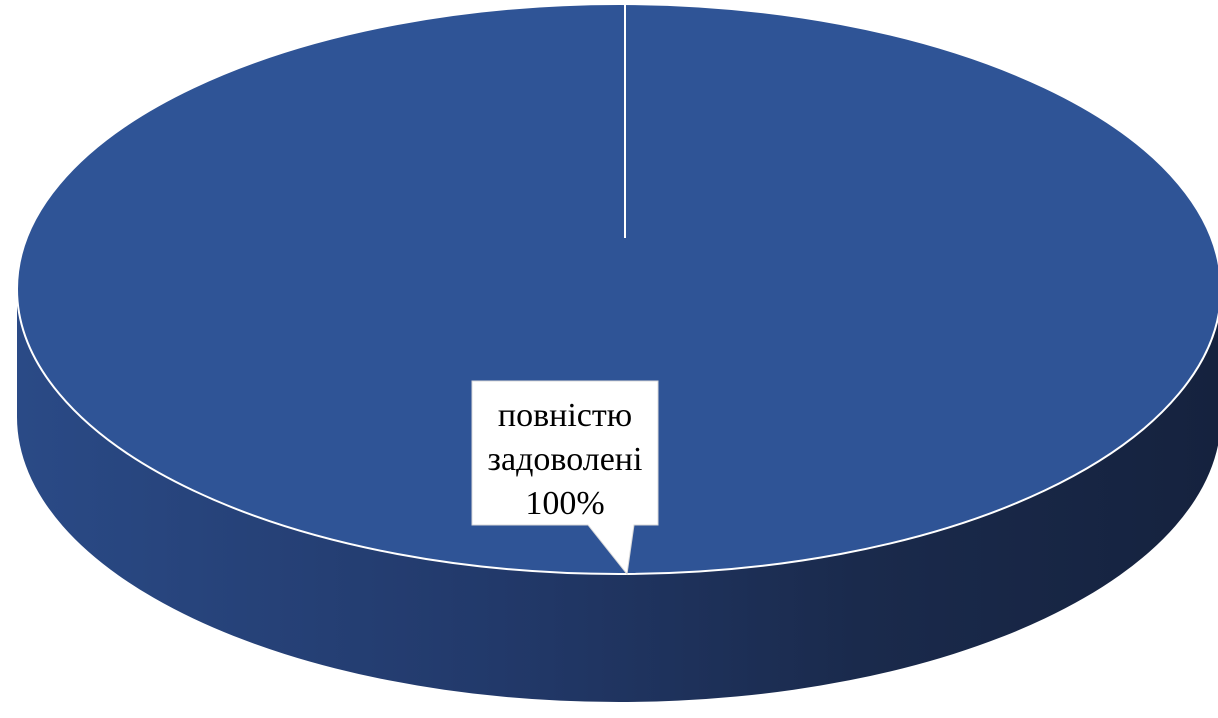 The width and height of the screenshot is (1218, 718). I want to click on data-labels: повністю задоволені 100%, so click(565, 478).